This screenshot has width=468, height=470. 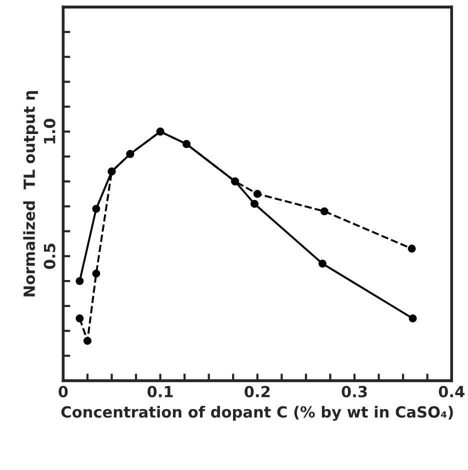 I want to click on x-axis-title: Concentration of dopant C (% by wt in CaSO₄), so click(x=257, y=413).